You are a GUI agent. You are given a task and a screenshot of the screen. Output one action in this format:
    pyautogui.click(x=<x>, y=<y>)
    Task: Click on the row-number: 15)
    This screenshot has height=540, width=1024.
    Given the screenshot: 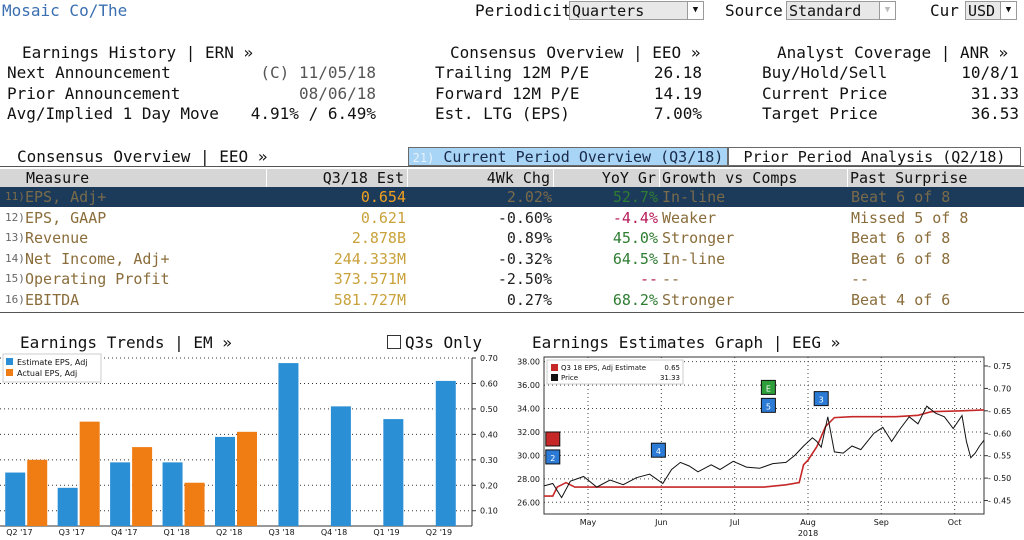 What is the action you would take?
    pyautogui.click(x=15, y=278)
    